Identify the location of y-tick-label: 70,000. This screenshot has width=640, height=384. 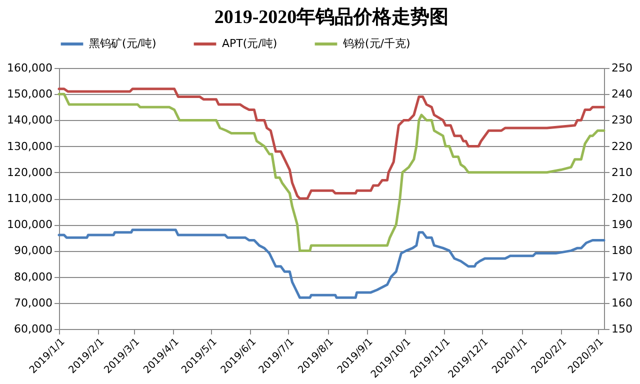
(33, 303).